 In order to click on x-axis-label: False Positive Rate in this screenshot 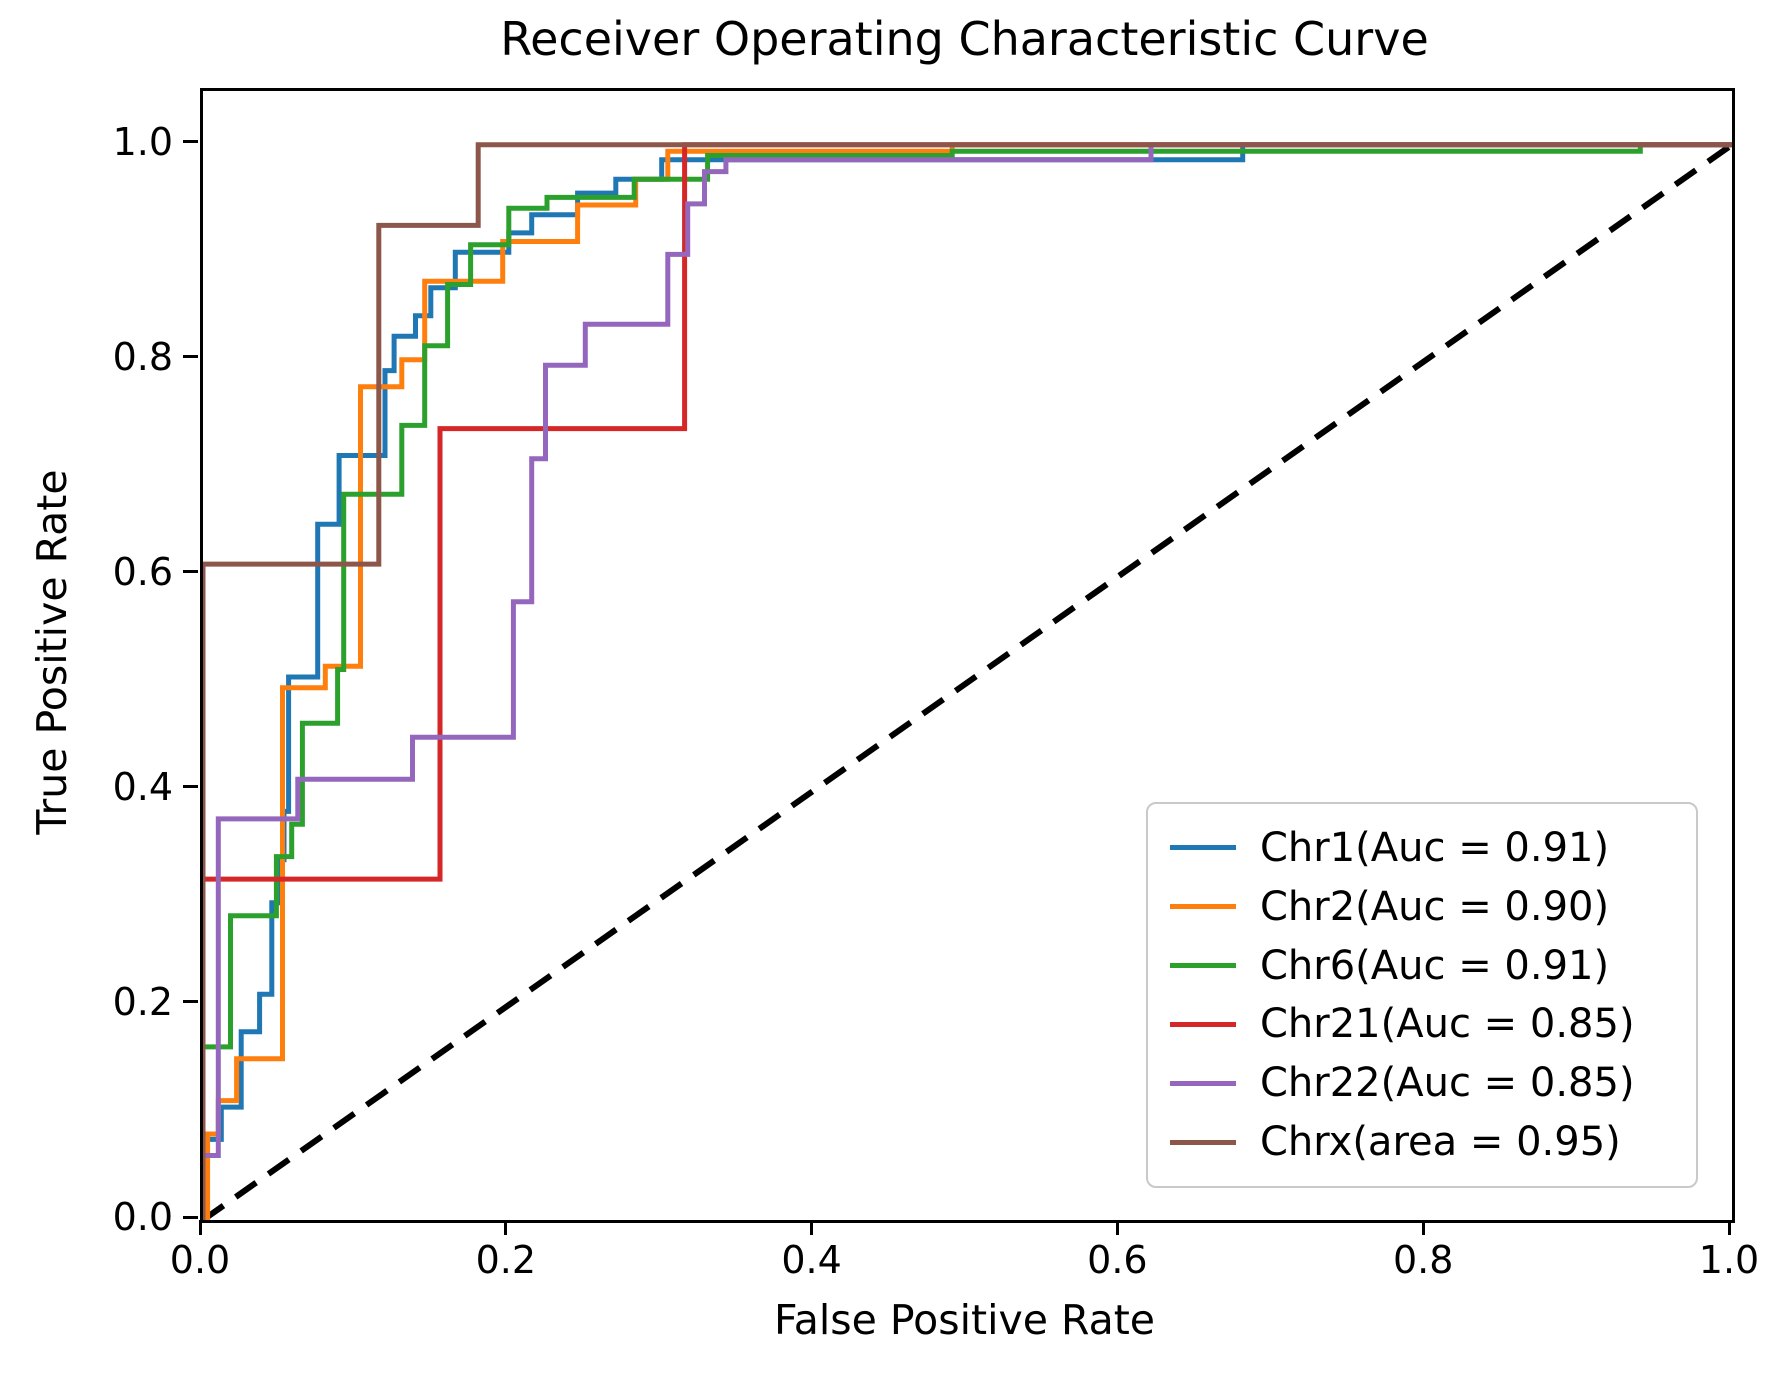, I will do `click(964, 1320)`.